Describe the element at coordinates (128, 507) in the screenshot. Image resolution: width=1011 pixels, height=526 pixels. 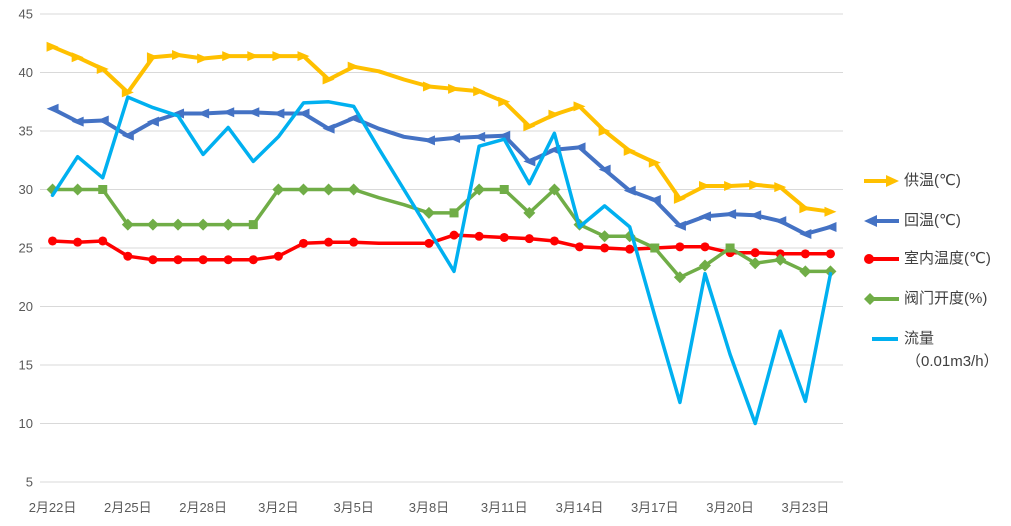
I see `x-axis-tick-label: 2月25日` at that location.